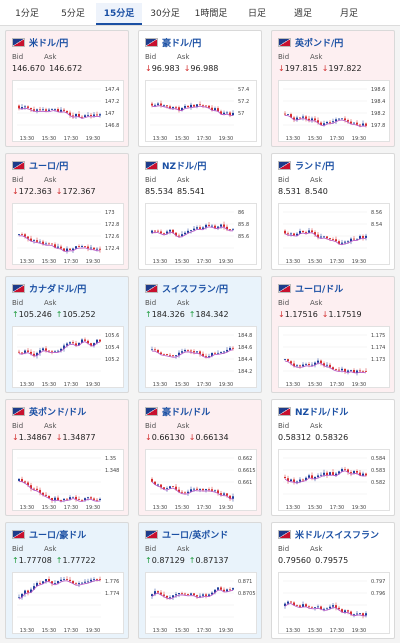  Describe the element at coordinates (348, 14) in the screenshot. I see `tab-7: 月足` at that location.